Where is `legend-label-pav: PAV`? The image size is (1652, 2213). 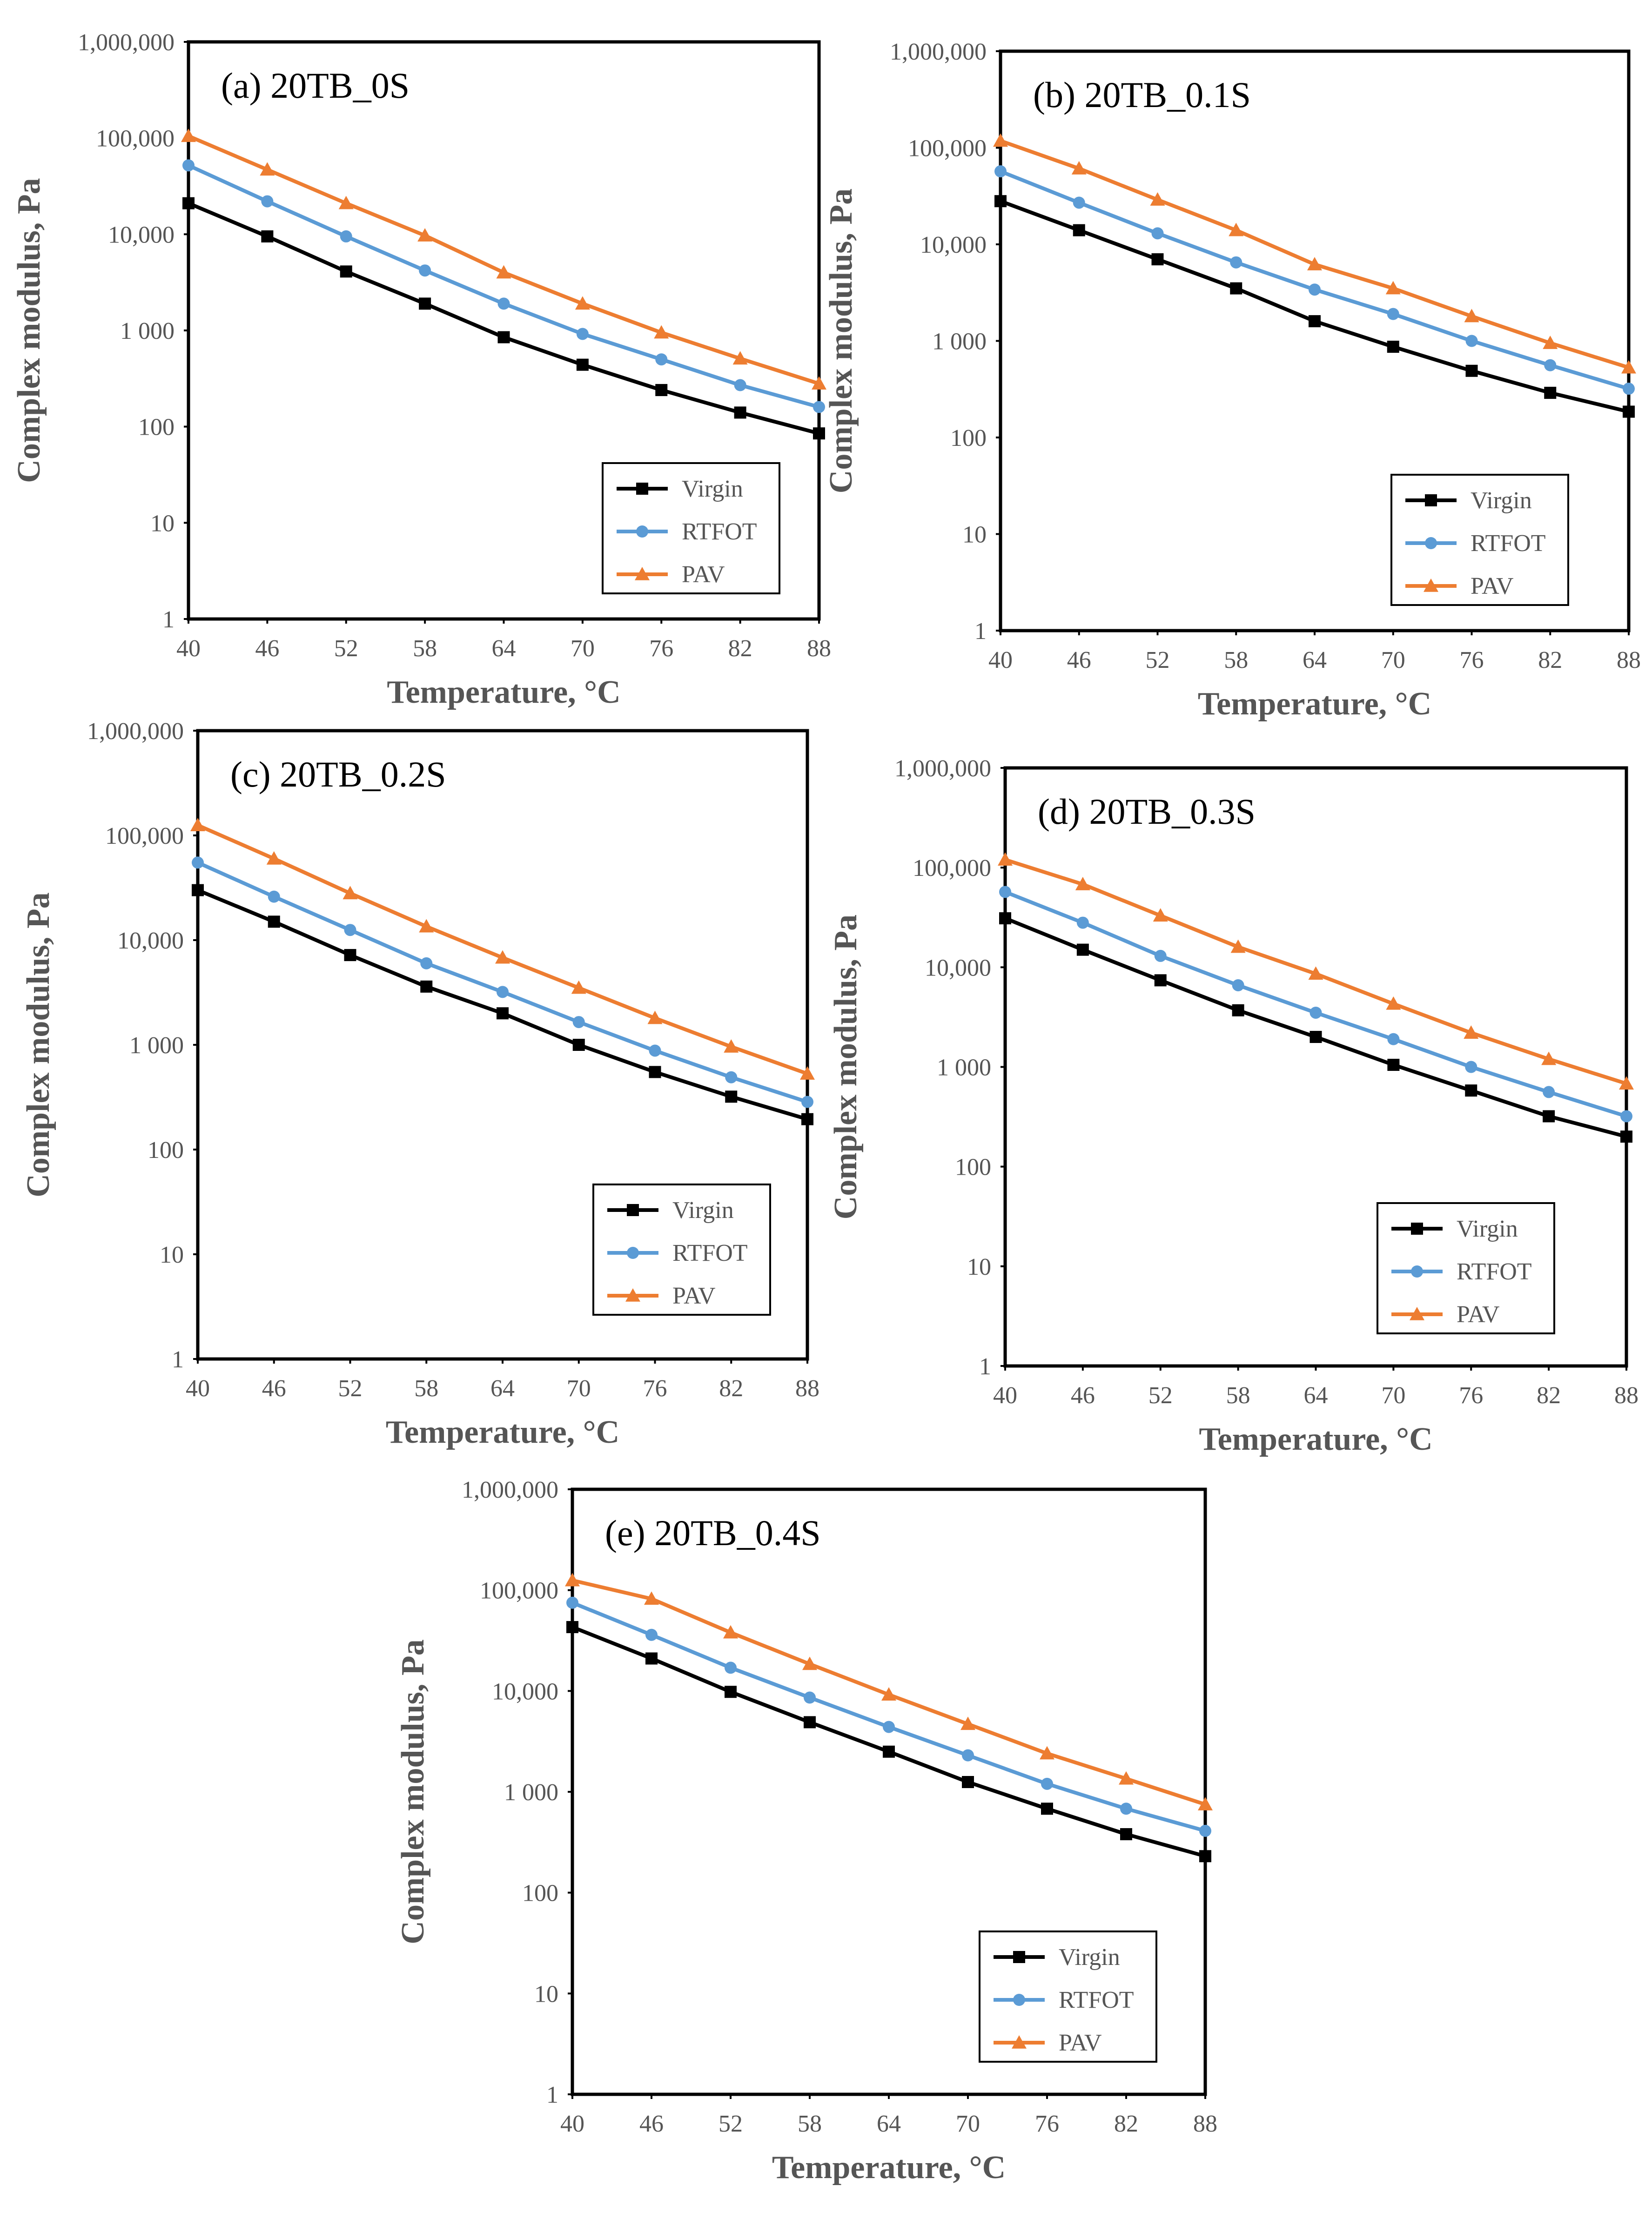
legend-label-pav: PAV is located at coordinates (1479, 1314).